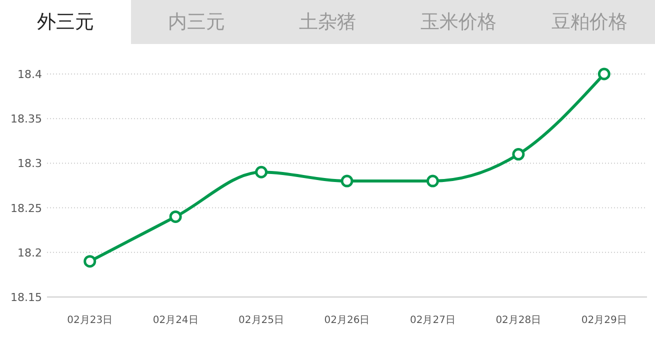 This screenshot has width=655, height=340. Describe the element at coordinates (261, 320) in the screenshot. I see `x-tick-label: 02月25日` at that location.